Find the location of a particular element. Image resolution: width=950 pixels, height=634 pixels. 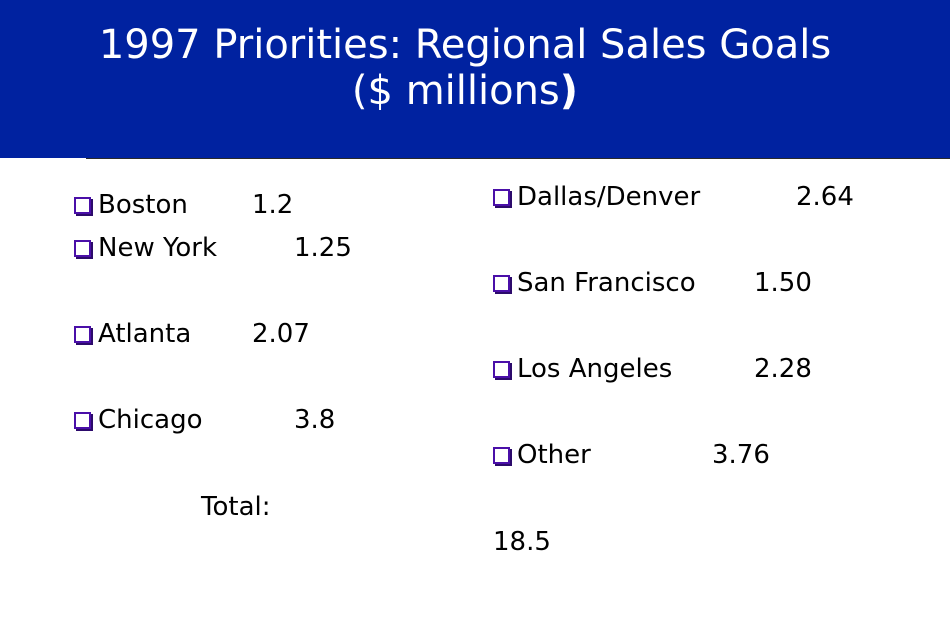

list-item: New York 1.25 is located at coordinates (224, 248).